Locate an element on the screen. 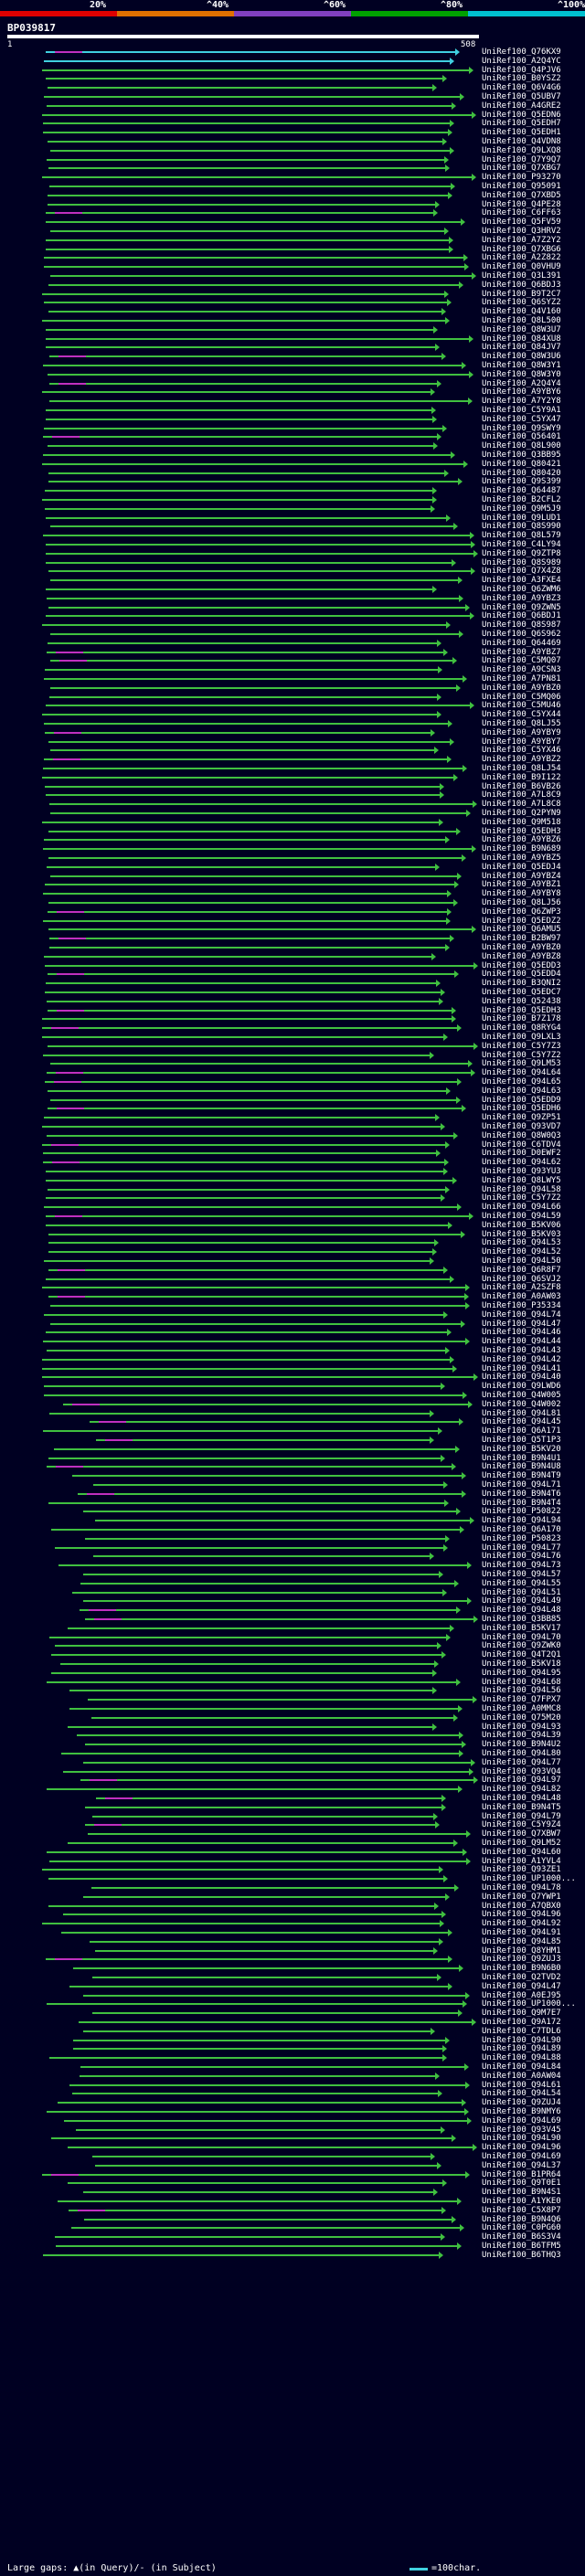 The image size is (585, 2576). hit-label: UniRef100_B5KV20 is located at coordinates (521, 1449).